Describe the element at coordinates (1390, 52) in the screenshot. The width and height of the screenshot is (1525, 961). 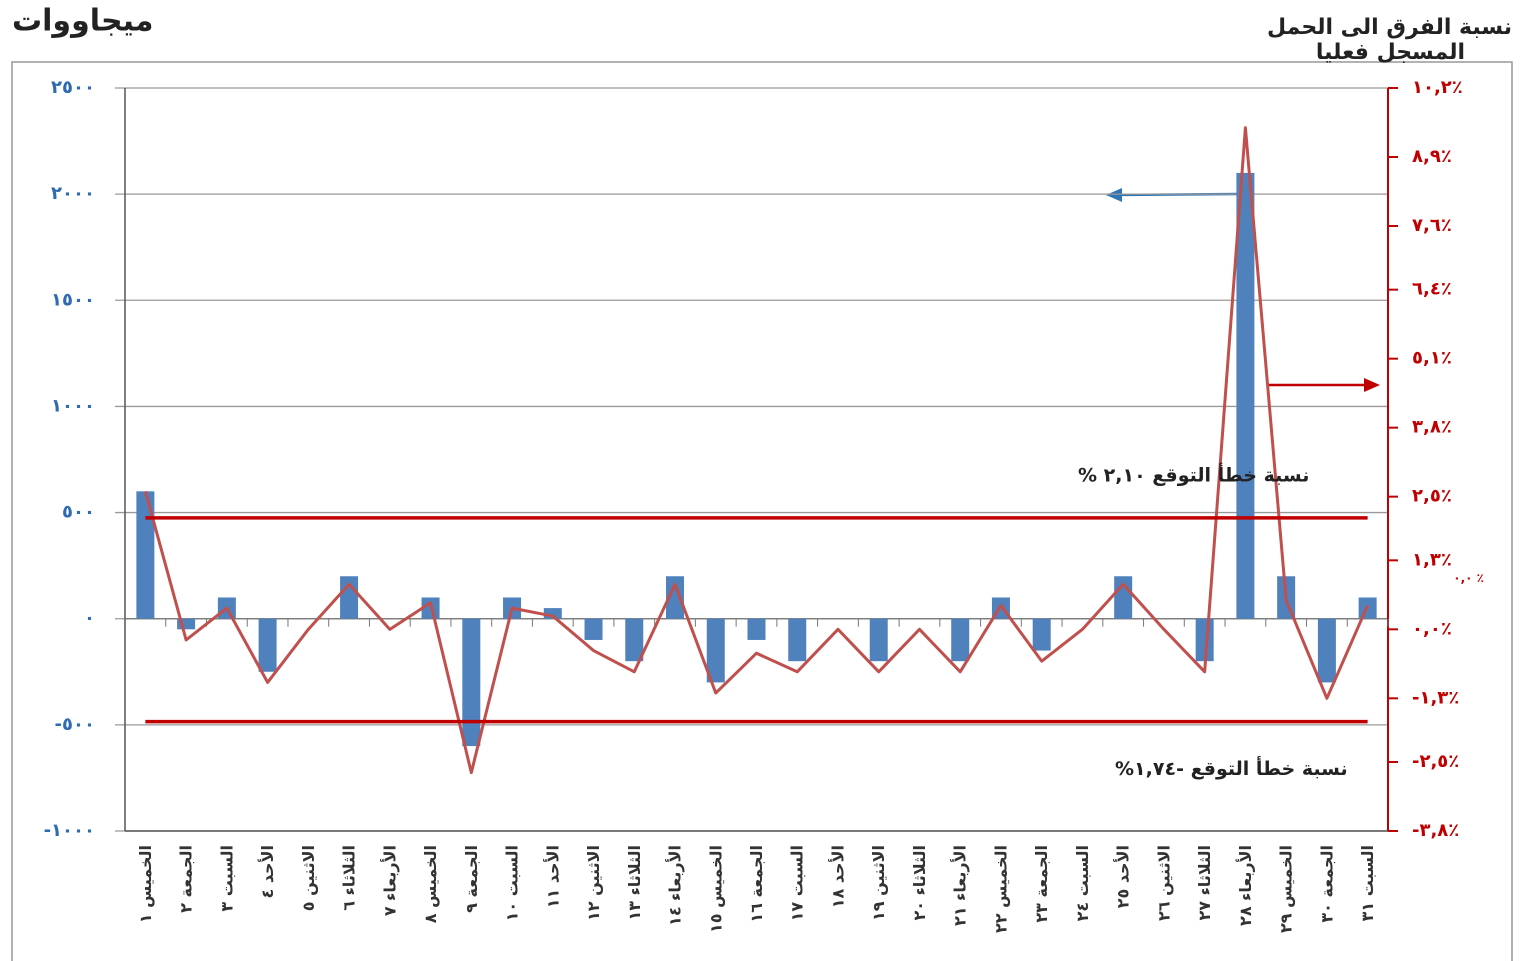
I see `y2-axis-title: المسجل فعليا` at that location.